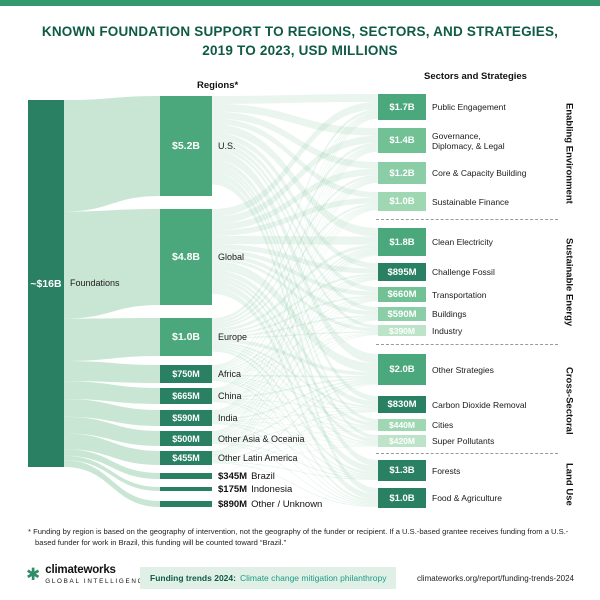  I want to click on brand-block: ✱ climateworks GLOBAL INTELLIGENCE, so click(88, 574).